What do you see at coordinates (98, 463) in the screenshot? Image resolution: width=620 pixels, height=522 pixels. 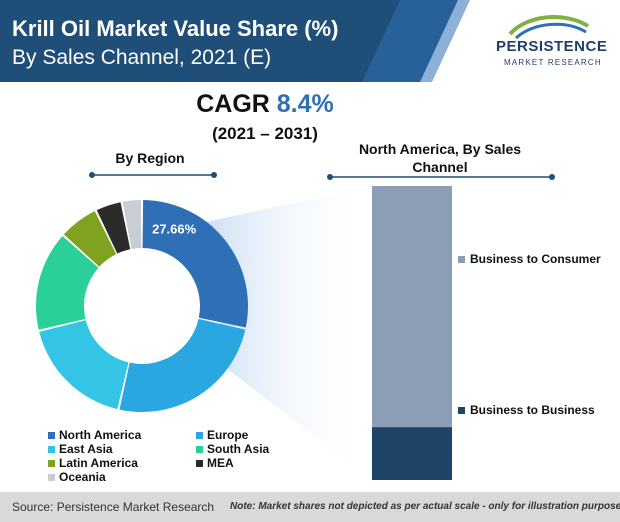 I see `legend-label: Latin America` at bounding box center [98, 463].